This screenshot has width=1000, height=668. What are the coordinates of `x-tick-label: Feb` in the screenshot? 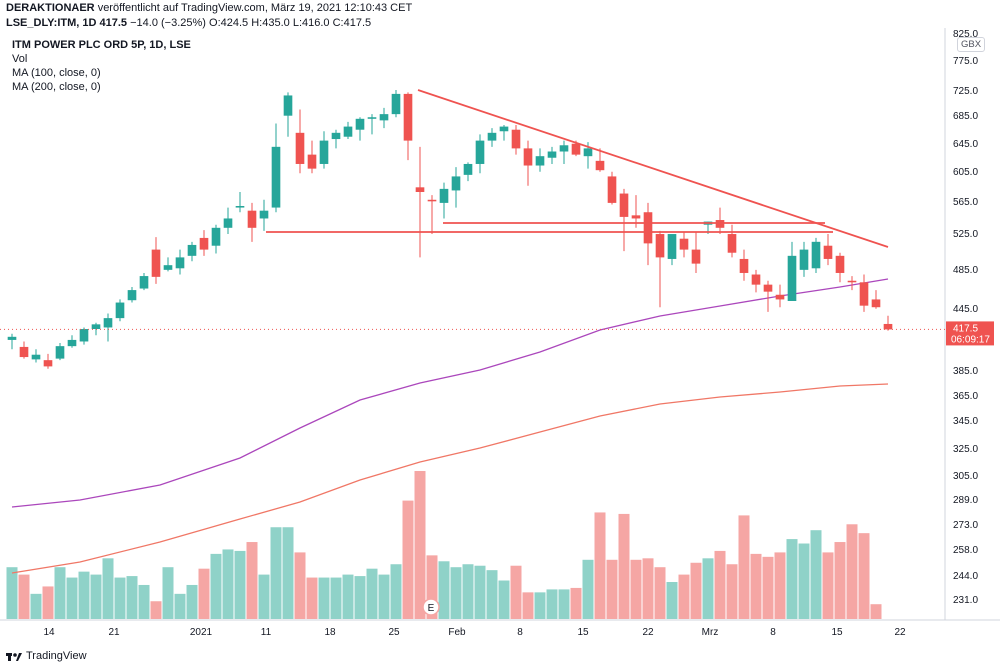 It's located at (457, 632).